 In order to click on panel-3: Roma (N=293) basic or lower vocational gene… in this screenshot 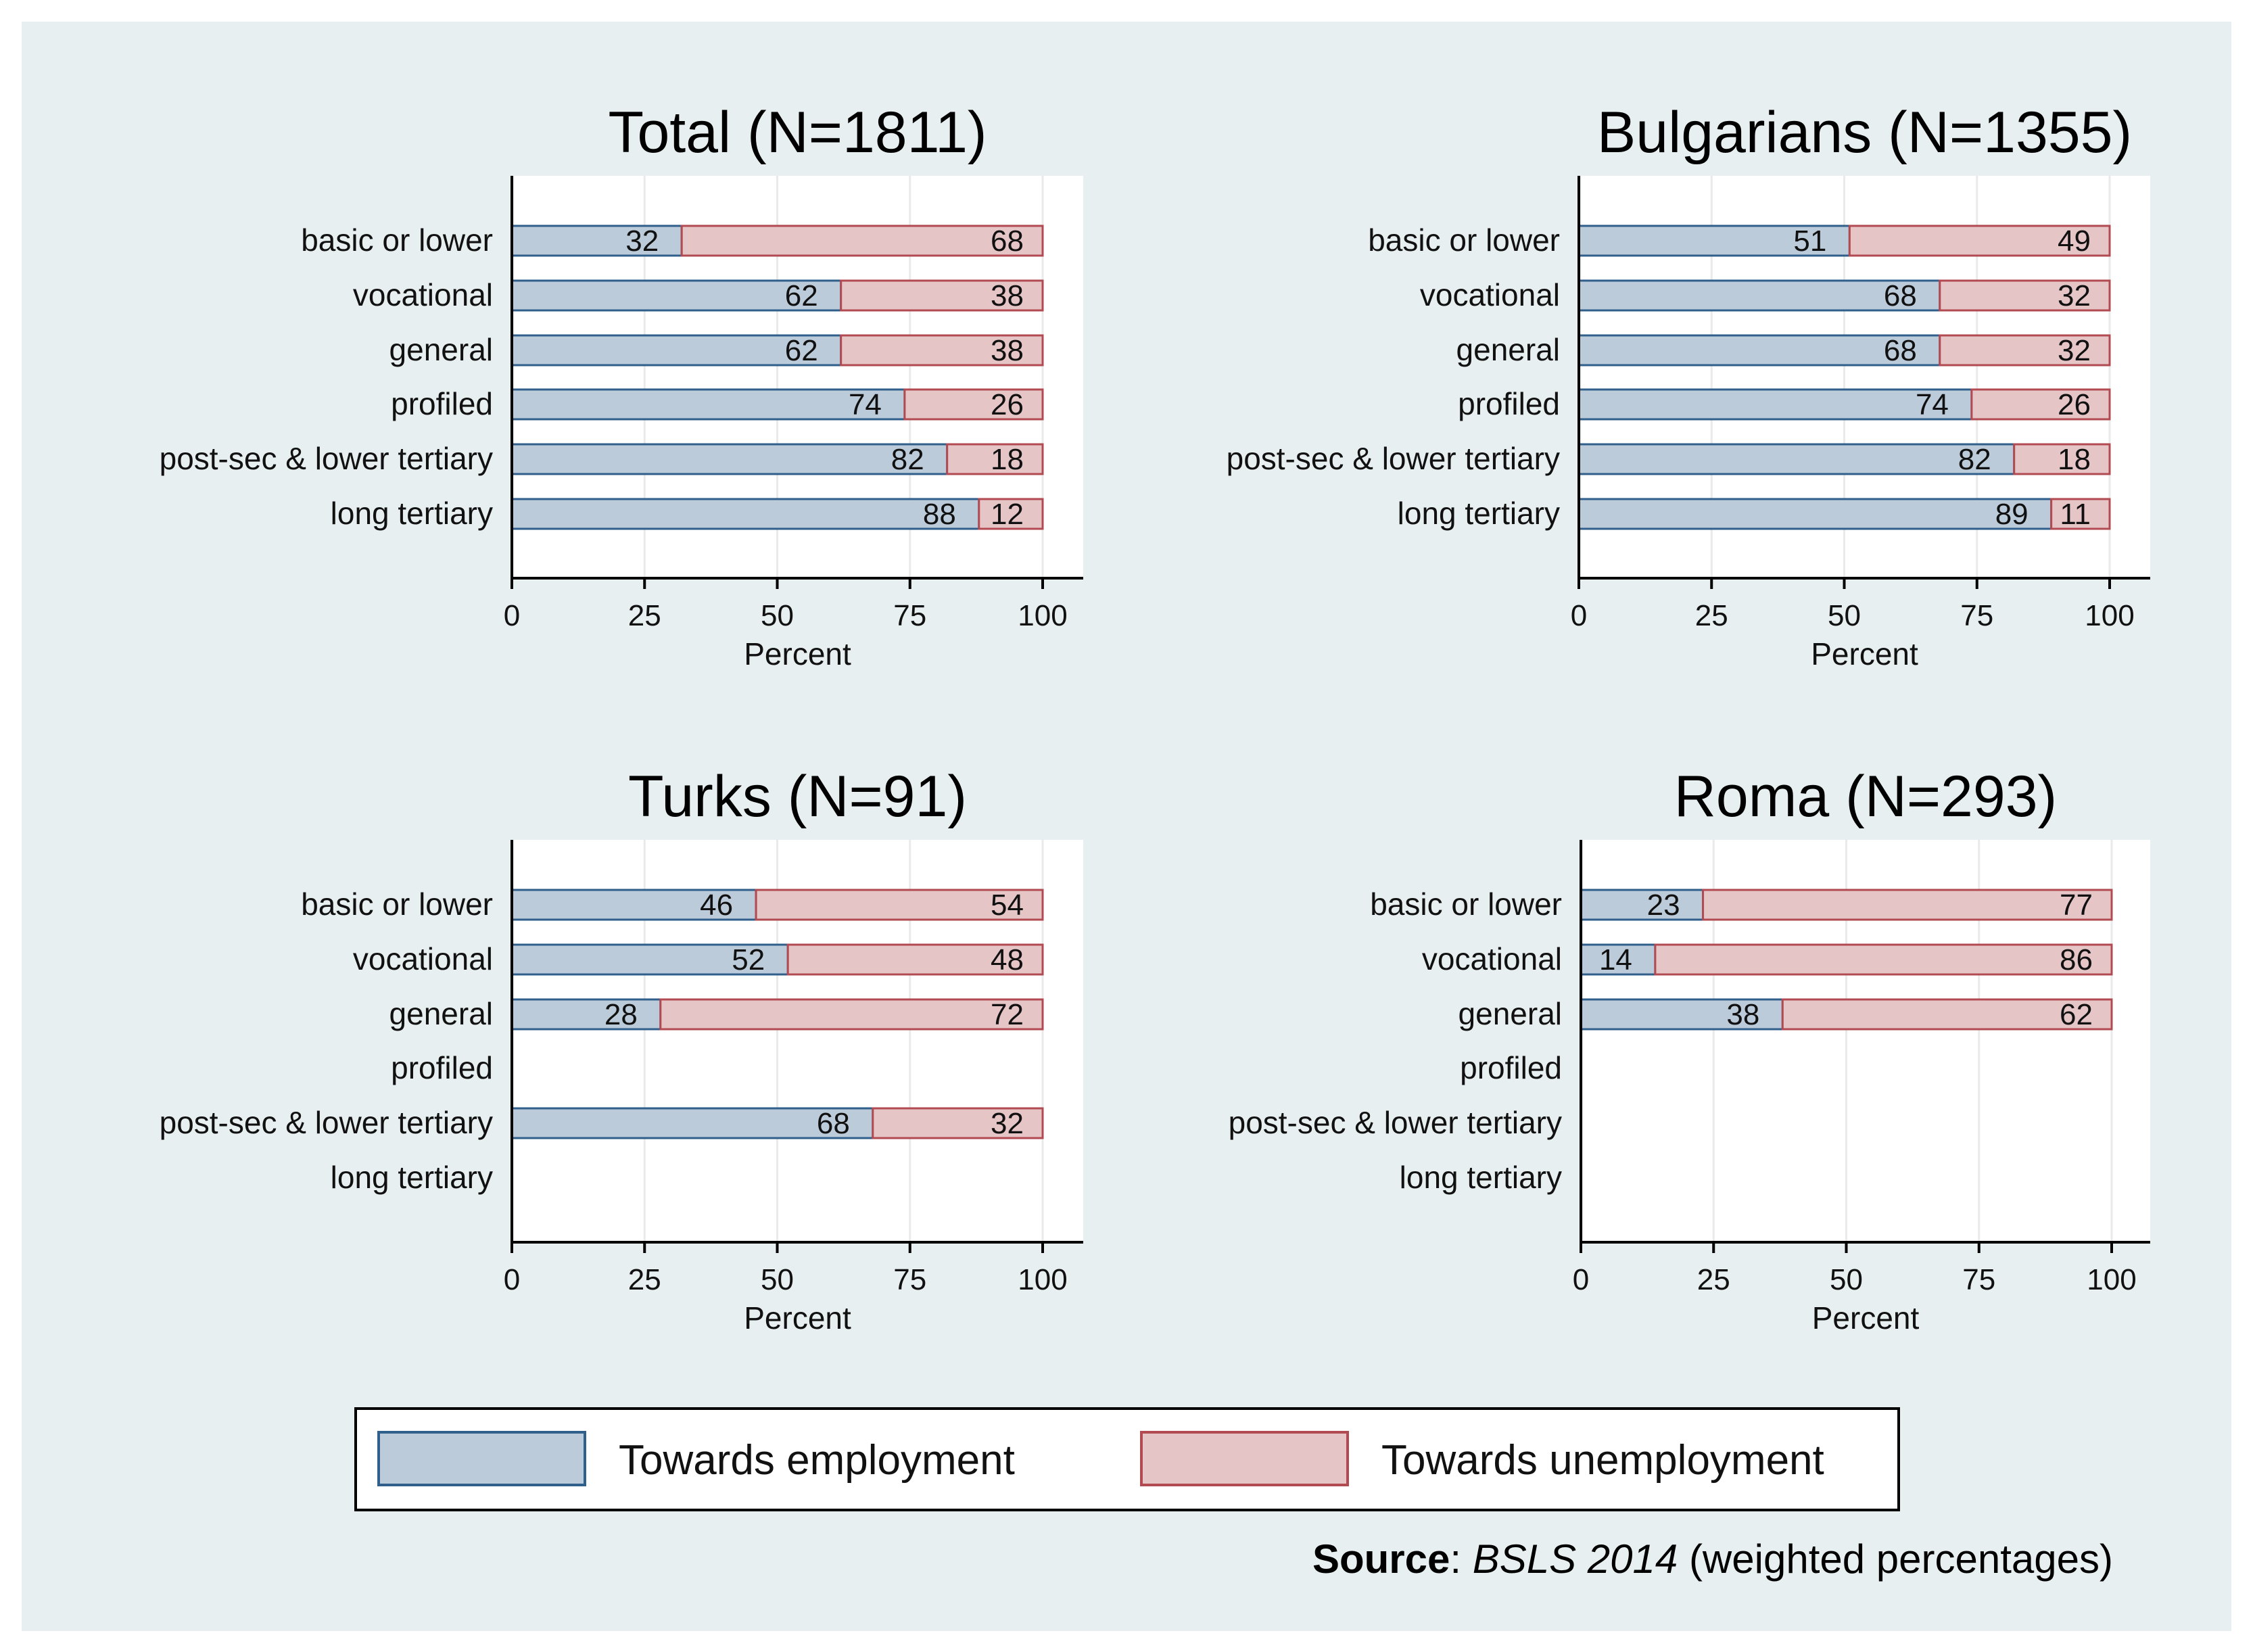, I will do `click(1689, 1050)`.